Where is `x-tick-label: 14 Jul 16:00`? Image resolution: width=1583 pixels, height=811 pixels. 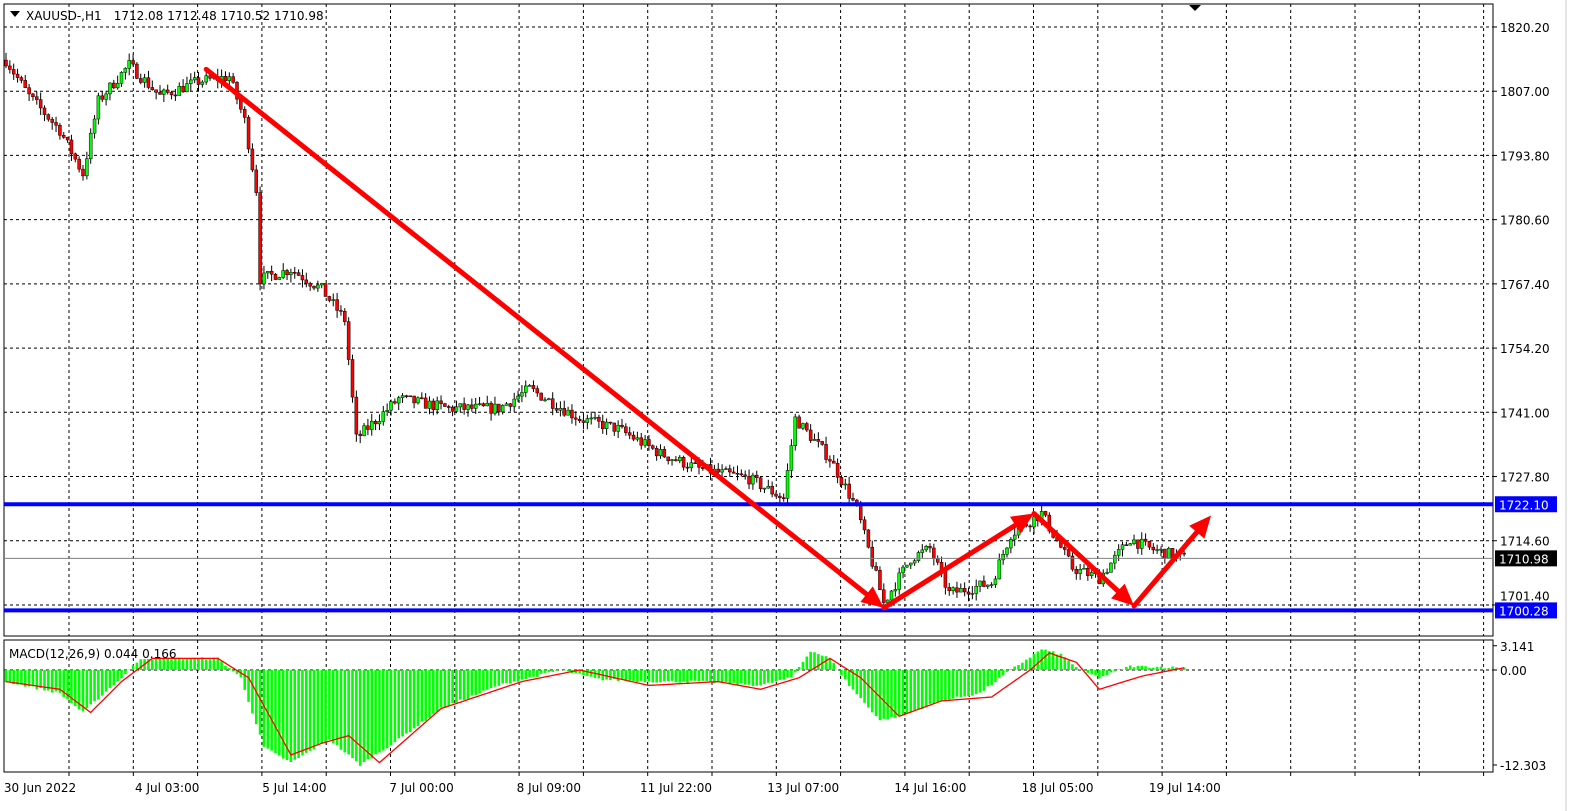
x-tick-label: 14 Jul 16:00 is located at coordinates (930, 788).